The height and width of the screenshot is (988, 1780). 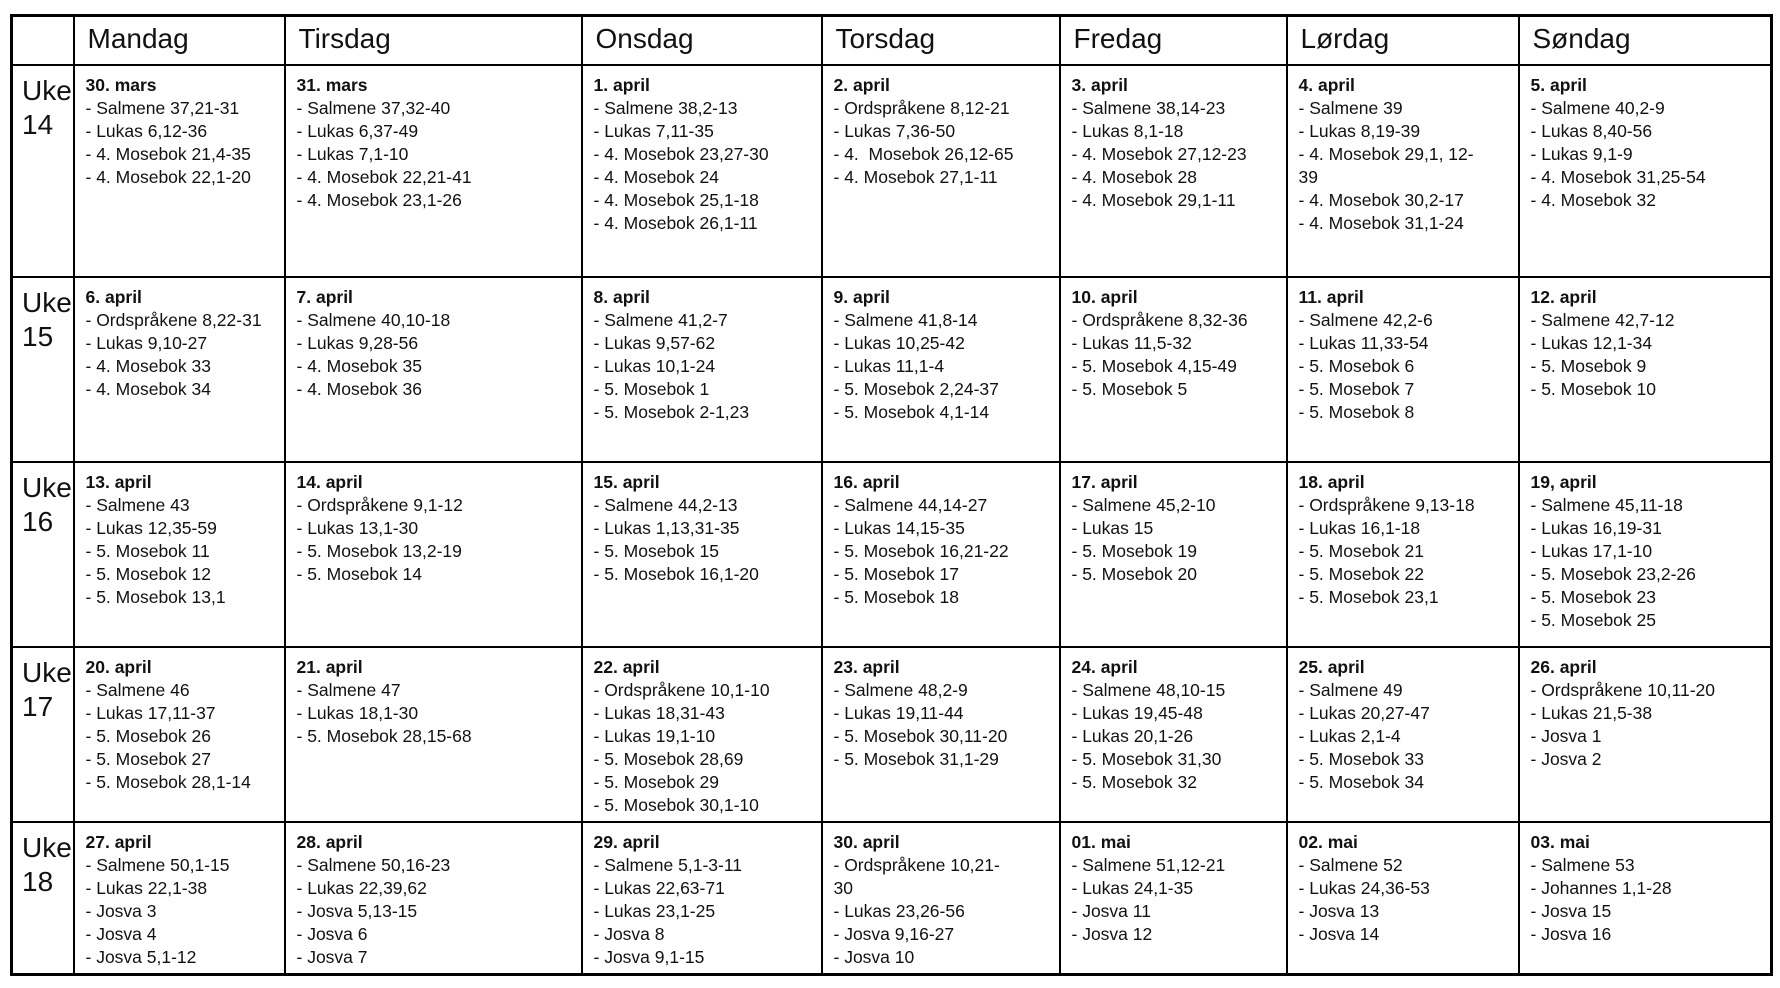 I want to click on reading-line: - 5. Mosebok 28,69, so click(x=668, y=758).